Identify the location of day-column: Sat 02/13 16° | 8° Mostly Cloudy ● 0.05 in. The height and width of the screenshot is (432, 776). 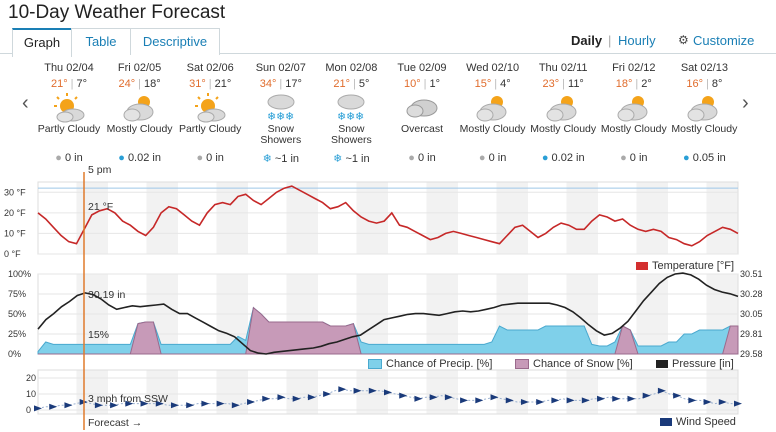
(704, 118).